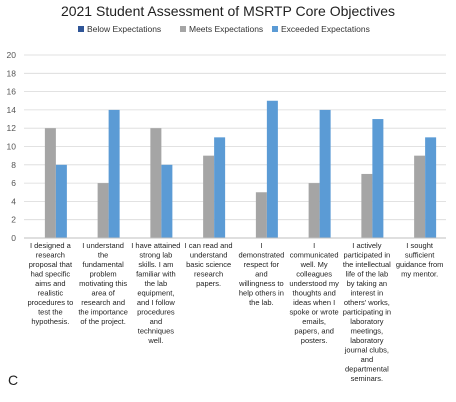 Image resolution: width=456 pixels, height=402 pixels. I want to click on category-label-line: ideas when I, so click(314, 302).